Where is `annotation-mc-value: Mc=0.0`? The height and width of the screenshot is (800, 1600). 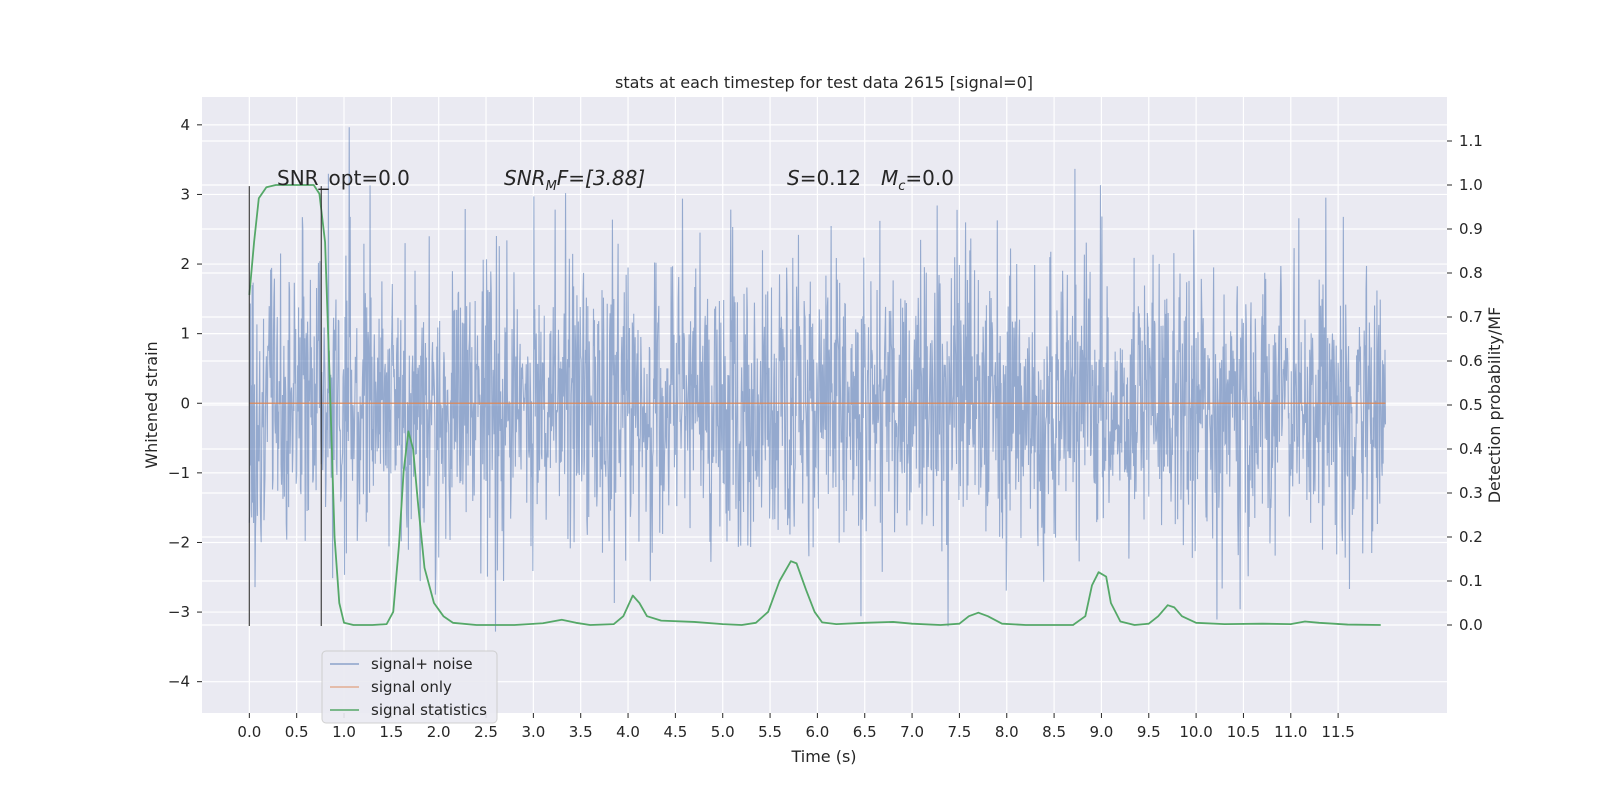 annotation-mc-value: Mc=0.0 is located at coordinates (917, 180).